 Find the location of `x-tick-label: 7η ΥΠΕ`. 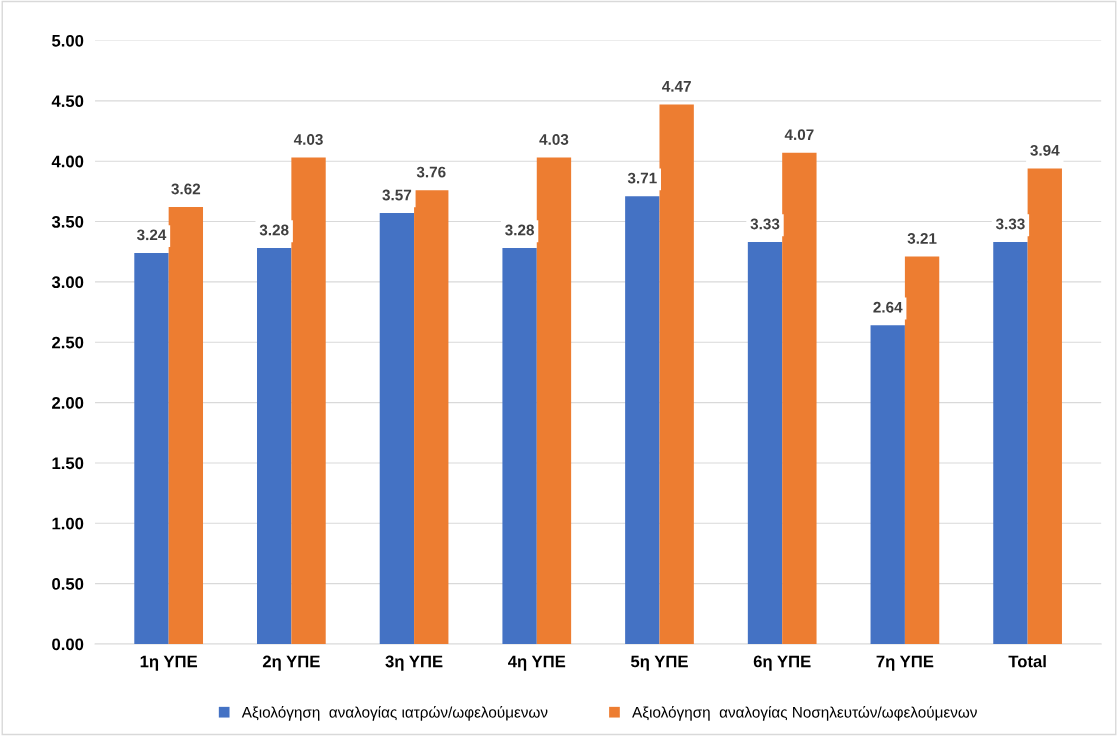

x-tick-label: 7η ΥΠΕ is located at coordinates (905, 663).